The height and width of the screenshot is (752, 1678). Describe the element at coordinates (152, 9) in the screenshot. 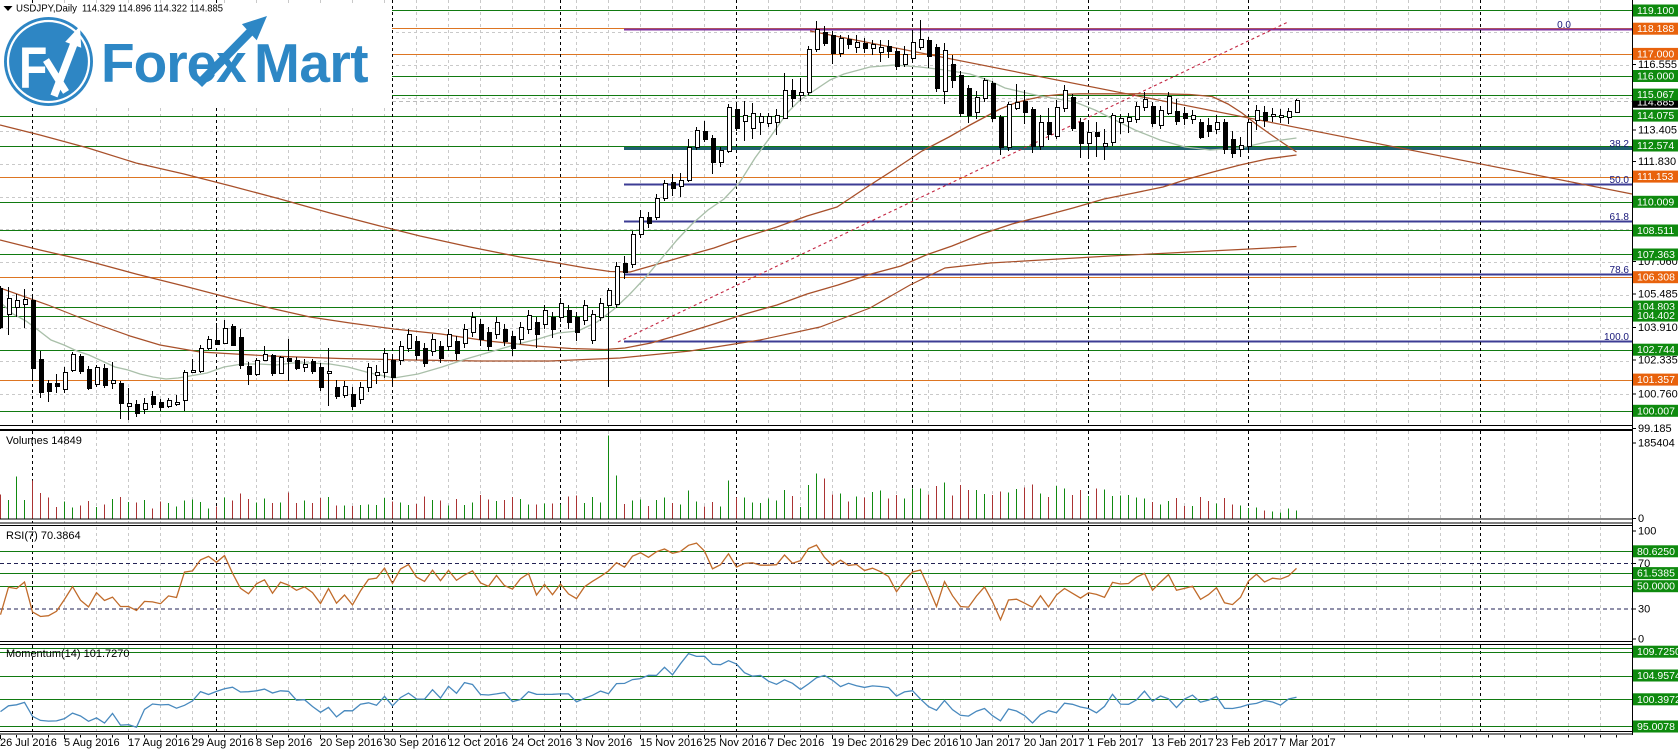

I see `svg-text:114.329 114.896 114.322 114.88: 114.329 114.896 114.322 114.885` at that location.